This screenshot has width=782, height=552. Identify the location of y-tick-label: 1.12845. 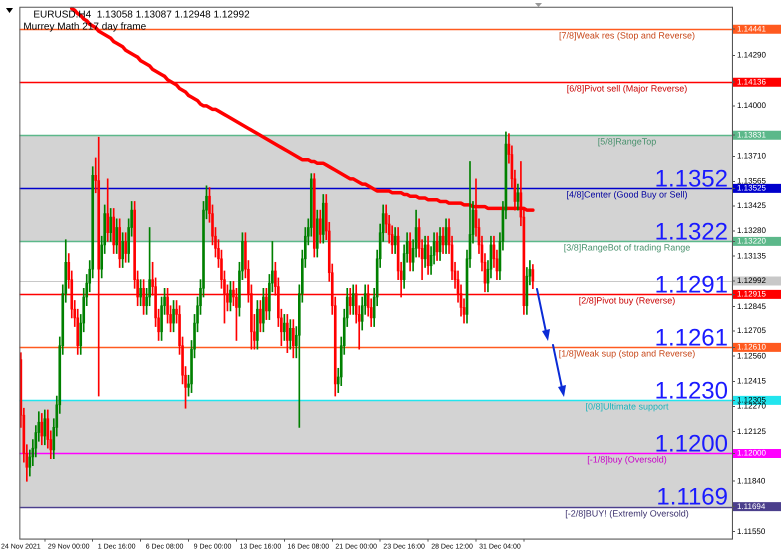
(751, 306).